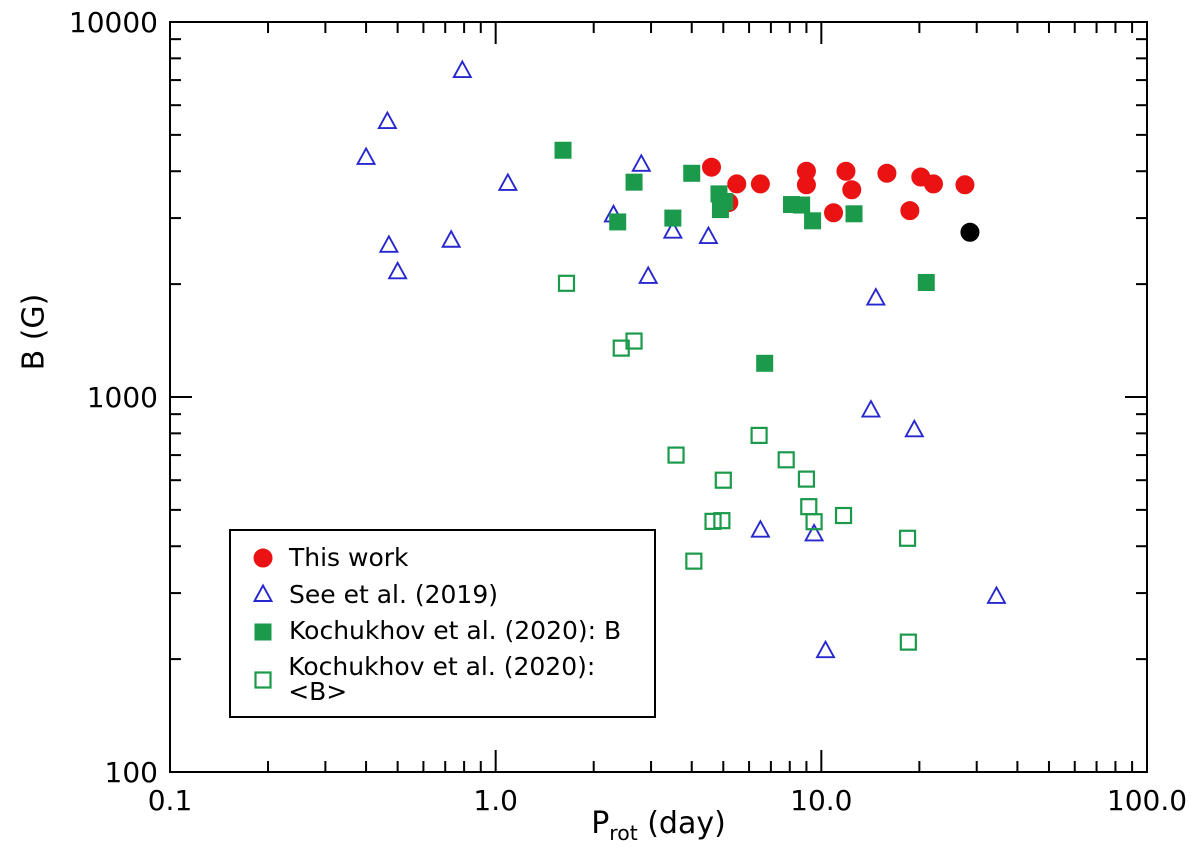  I want to click on legend-label-kochukhov-mean-b: Kochukhov et al. (2020): <B>, so click(442, 678).